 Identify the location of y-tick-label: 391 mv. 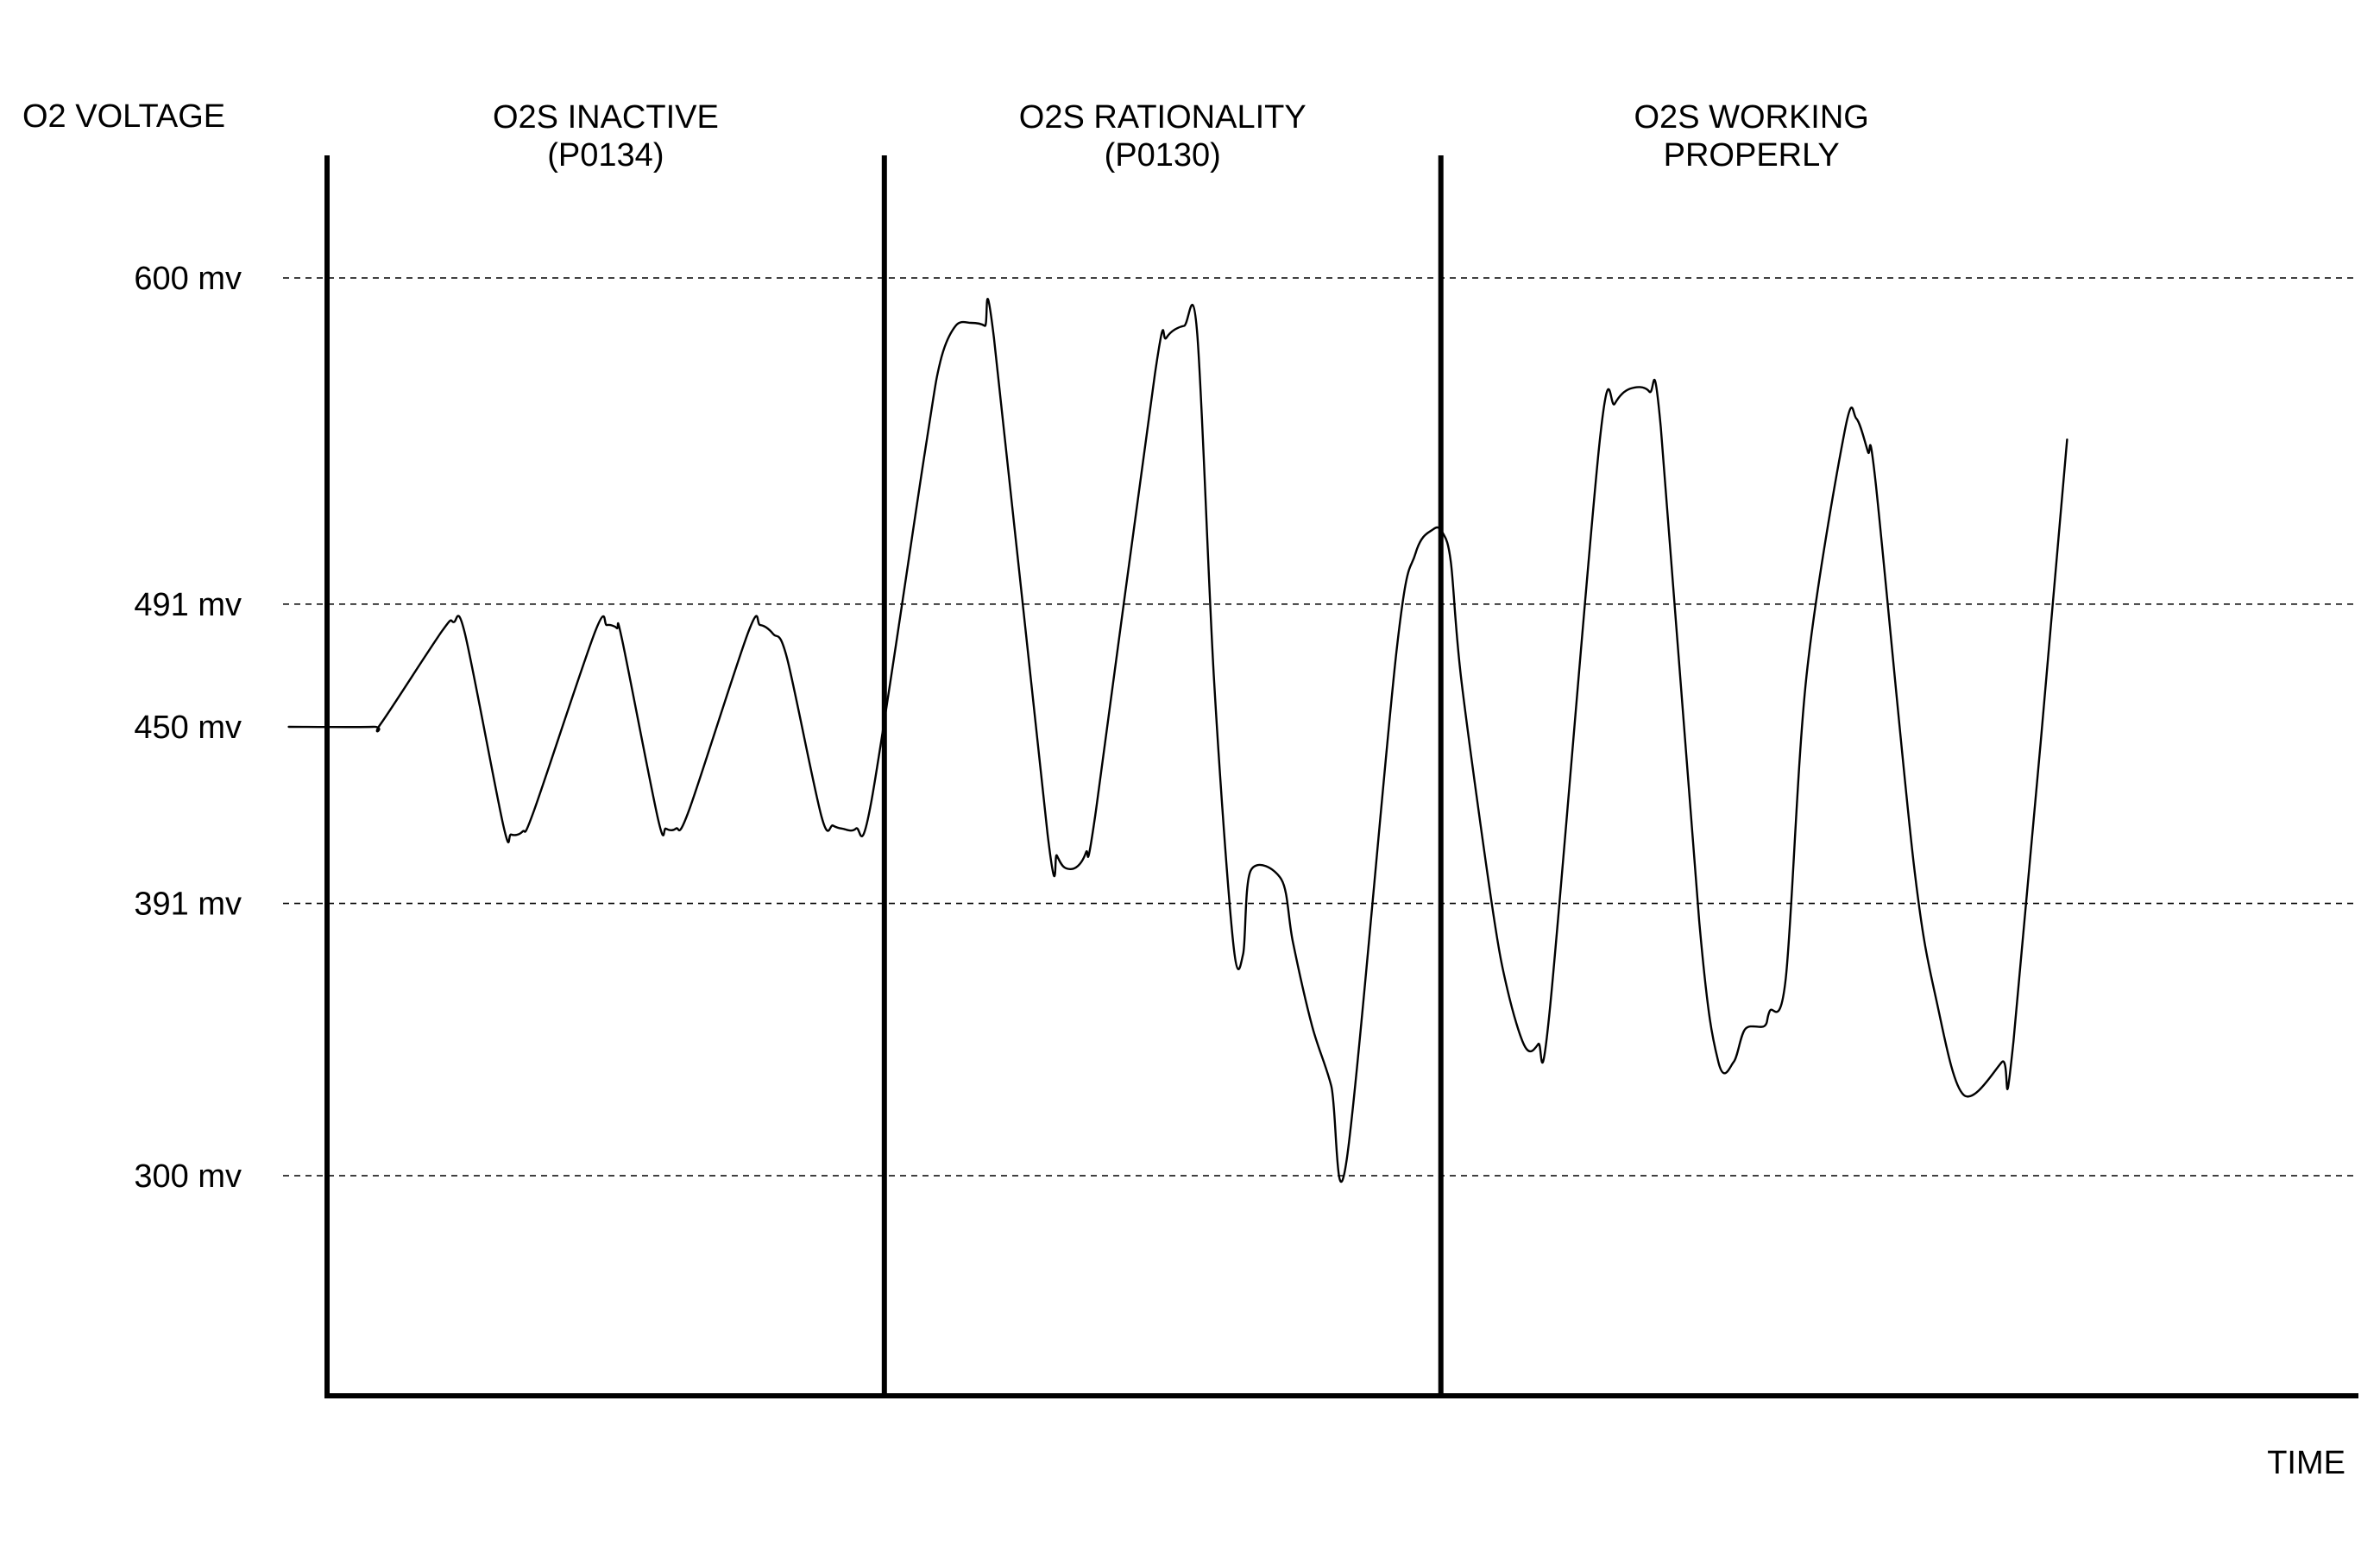
(188, 905).